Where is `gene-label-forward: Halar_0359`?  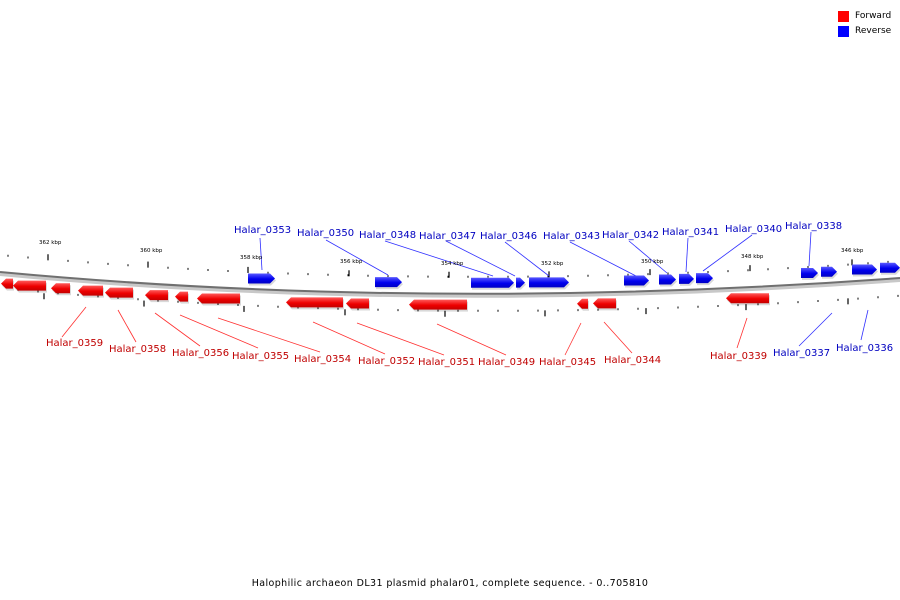 gene-label-forward: Halar_0359 is located at coordinates (74, 343).